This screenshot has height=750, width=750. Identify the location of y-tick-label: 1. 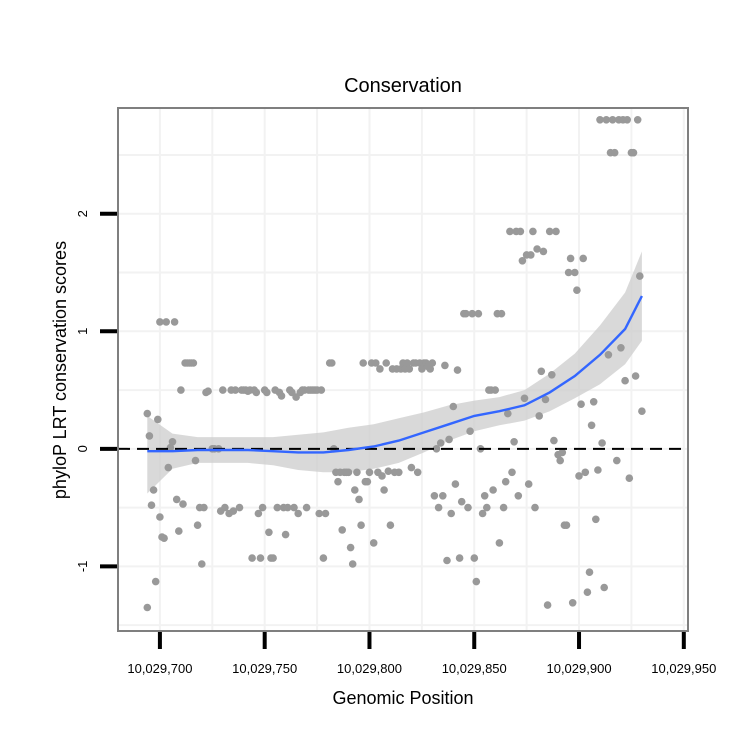
(82, 331).